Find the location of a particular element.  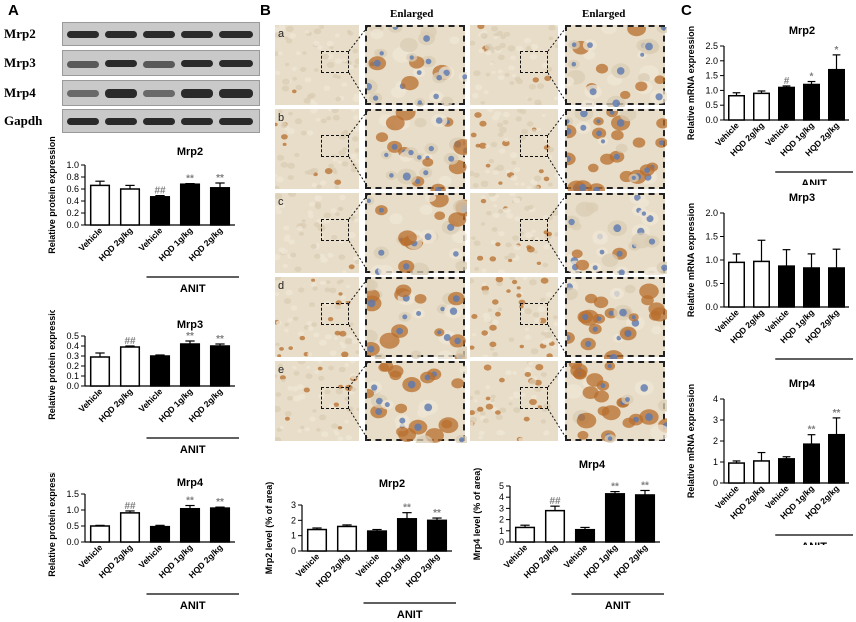

significance-marker: * is located at coordinates (812, 77).